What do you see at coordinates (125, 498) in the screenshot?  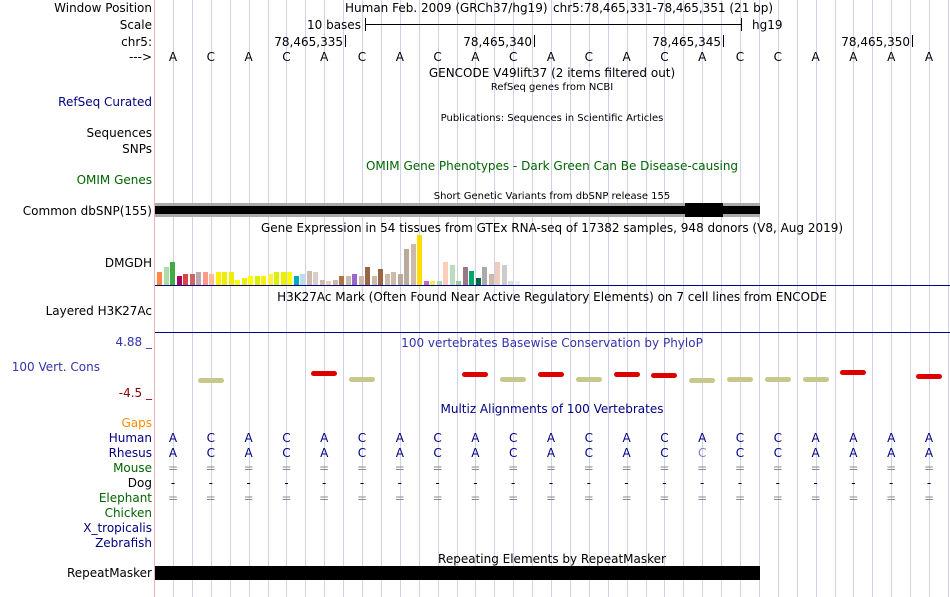 I see `species-elephant-label: Elephant` at bounding box center [125, 498].